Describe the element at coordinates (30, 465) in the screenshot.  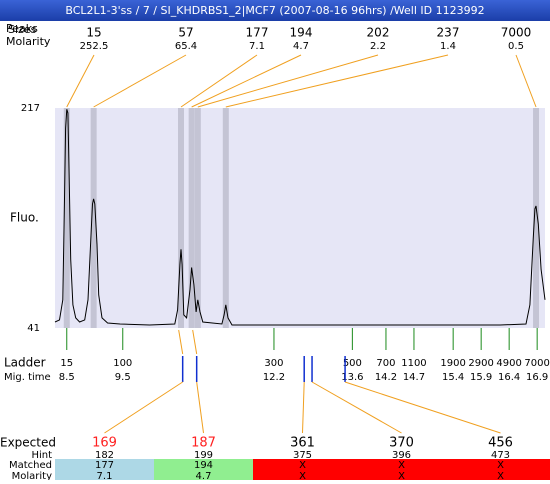
I see `row-label: Matched` at that location.